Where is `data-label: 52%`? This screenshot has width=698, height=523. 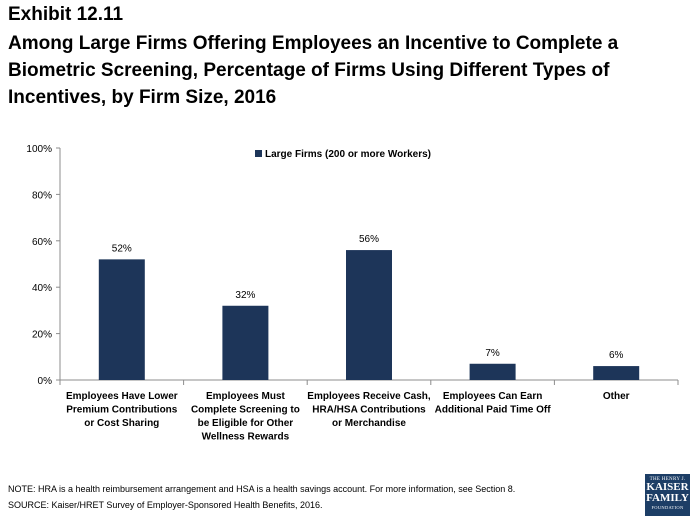
data-label: 52% is located at coordinates (122, 248).